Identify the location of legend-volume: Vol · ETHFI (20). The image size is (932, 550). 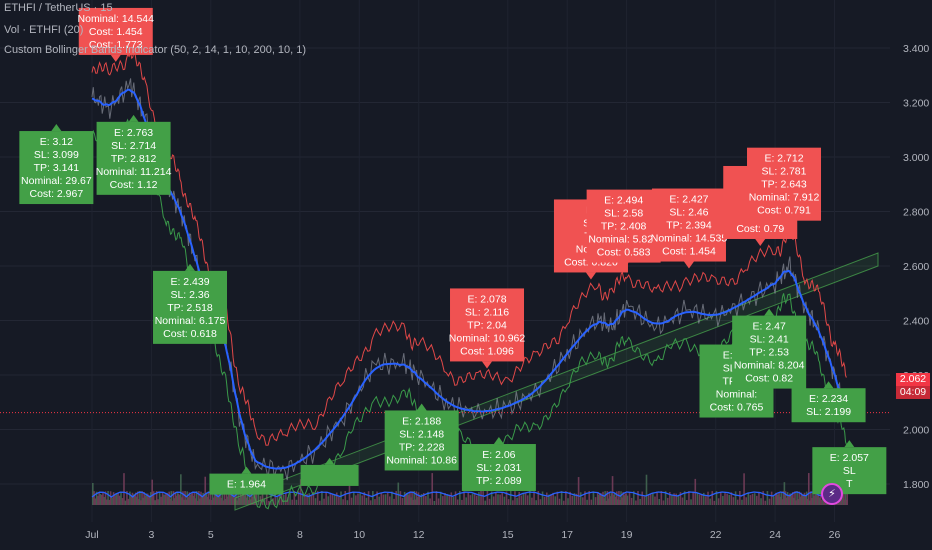
(44, 30).